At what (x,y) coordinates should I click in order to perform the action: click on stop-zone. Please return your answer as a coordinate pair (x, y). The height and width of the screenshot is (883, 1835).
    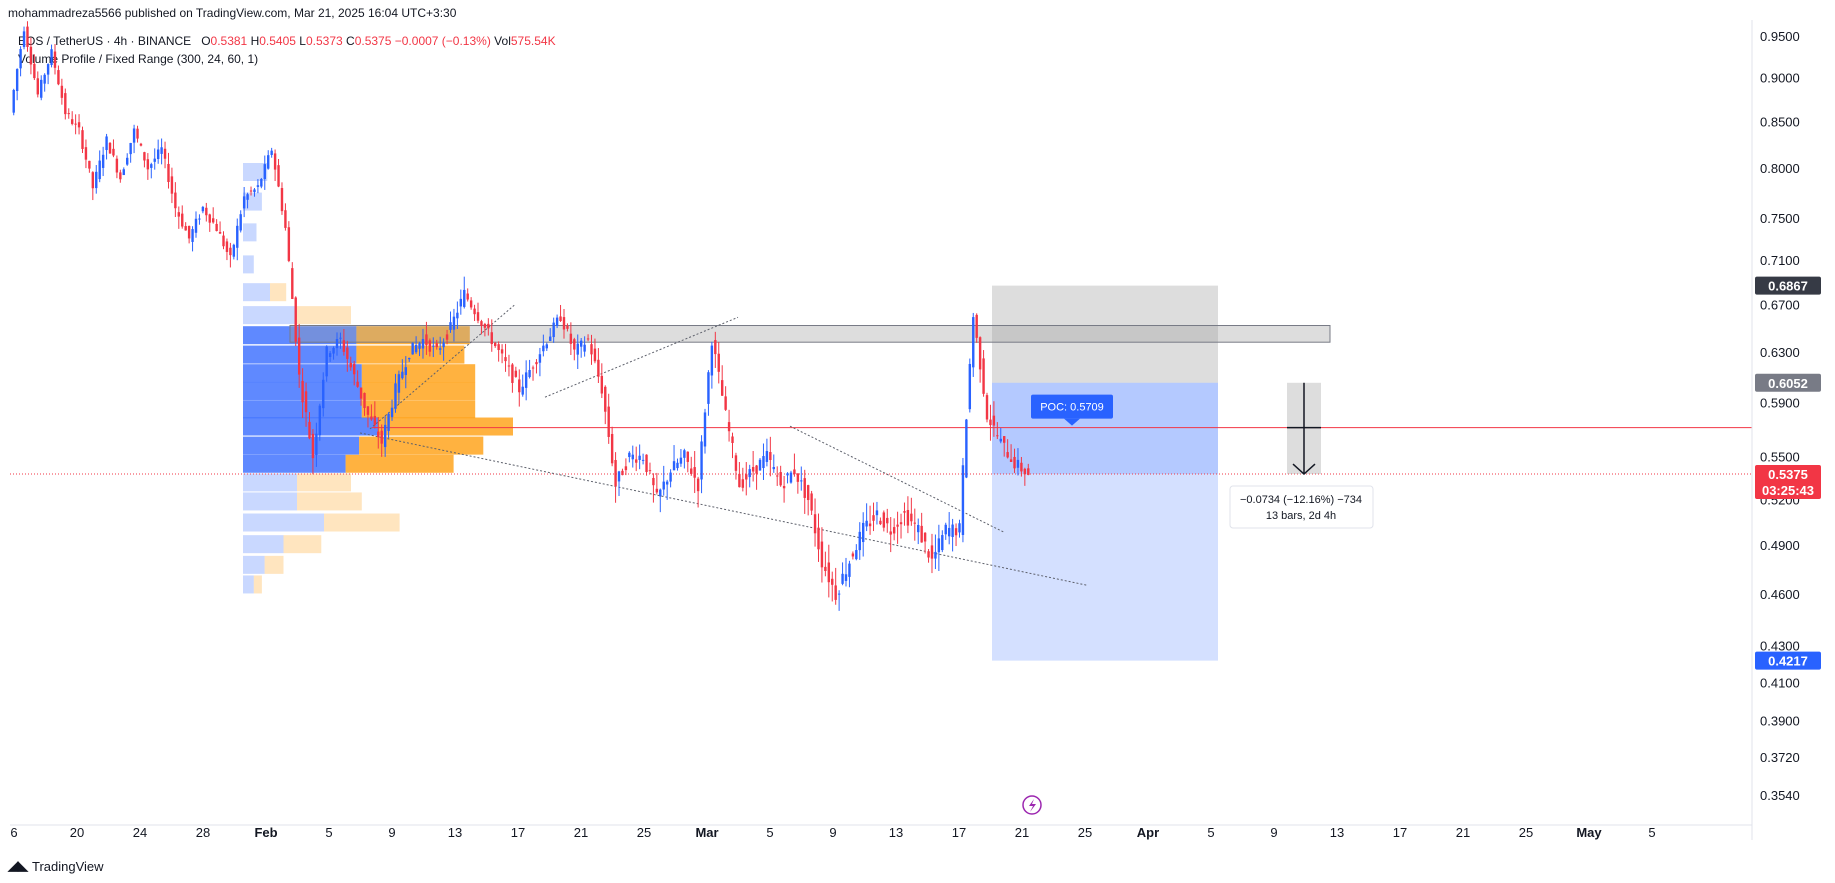
    Looking at the image, I should click on (1105, 334).